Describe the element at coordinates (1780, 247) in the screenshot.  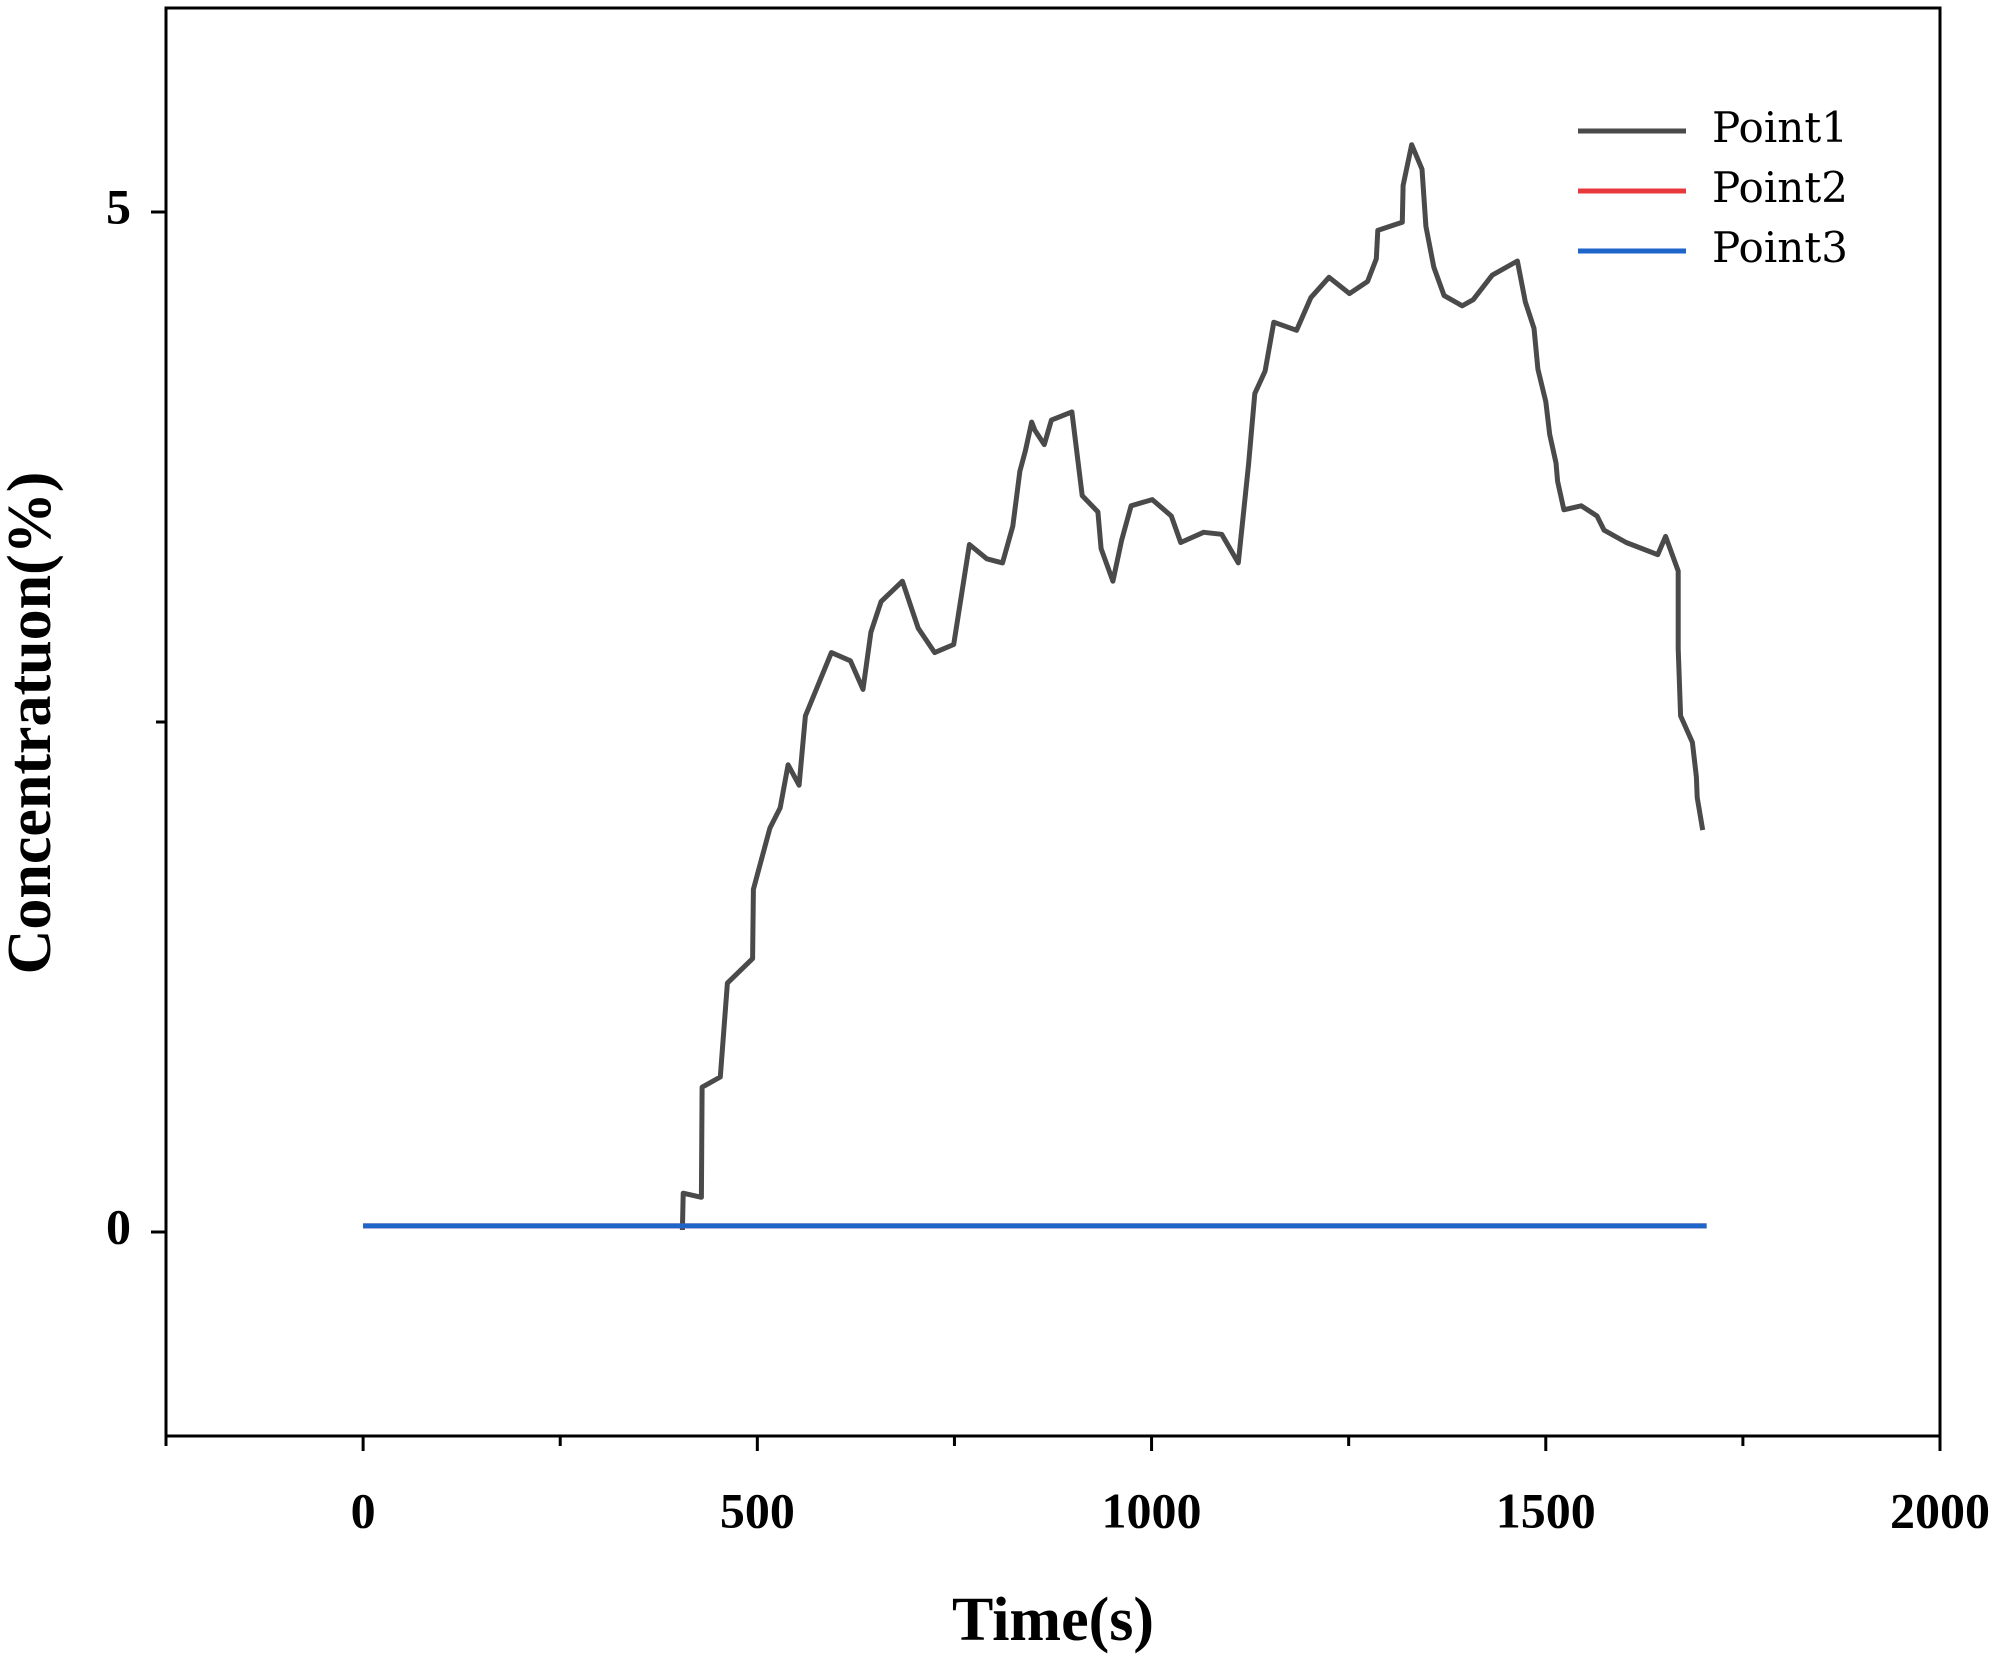
I see `legend-label: Point3` at that location.